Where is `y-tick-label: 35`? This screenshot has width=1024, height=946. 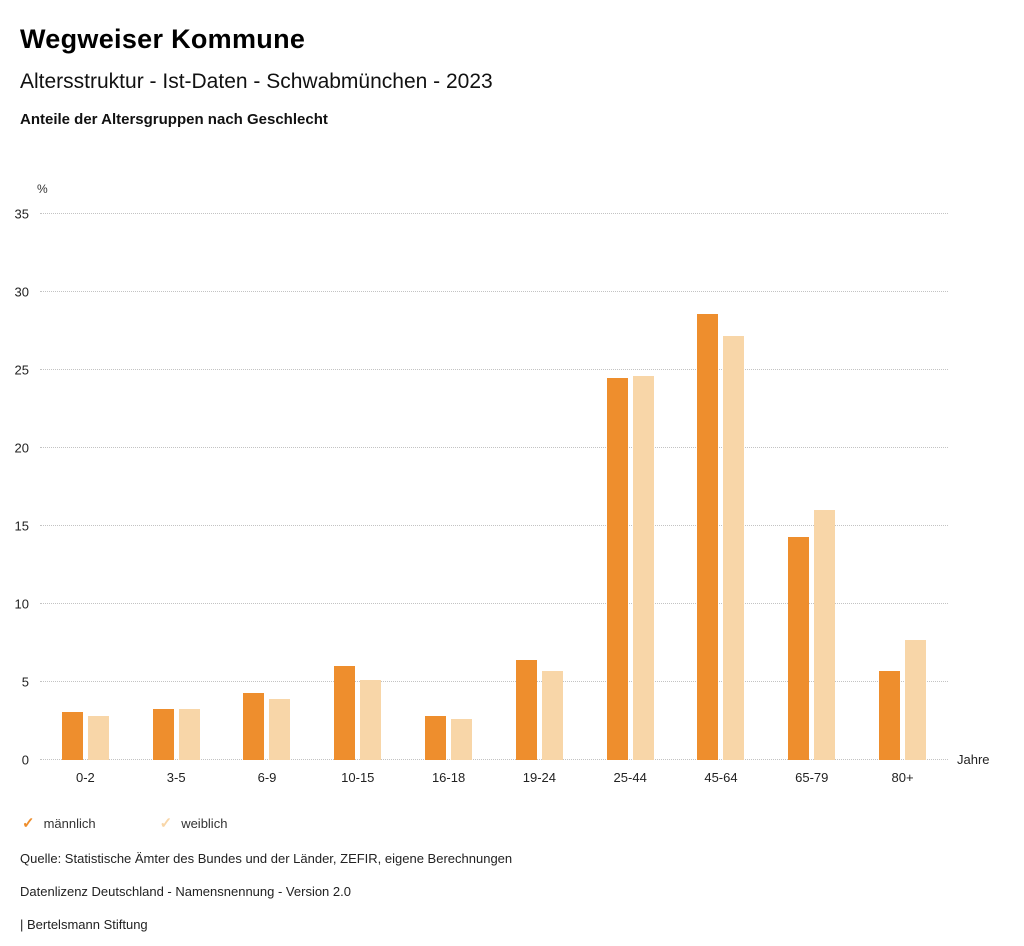 y-tick-label: 35 is located at coordinates (21, 214).